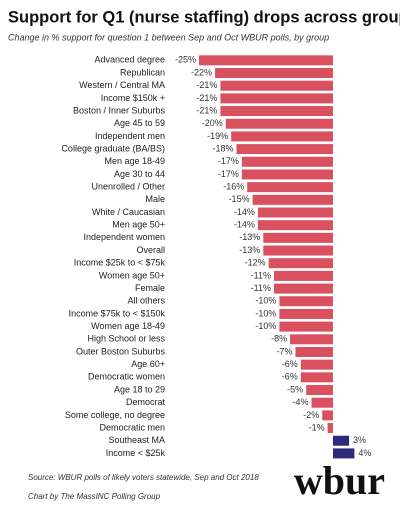 This screenshot has width=400, height=513. What do you see at coordinates (148, 364) in the screenshot?
I see `category-label: Age 60+` at bounding box center [148, 364].